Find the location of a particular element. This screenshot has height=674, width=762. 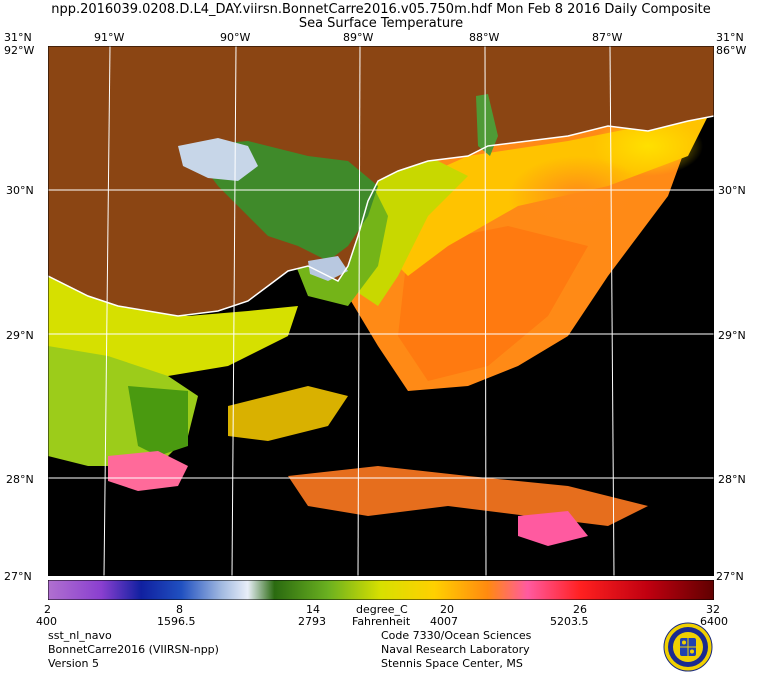

corner-label-bottom-right: 27°N is located at coordinates (730, 576).